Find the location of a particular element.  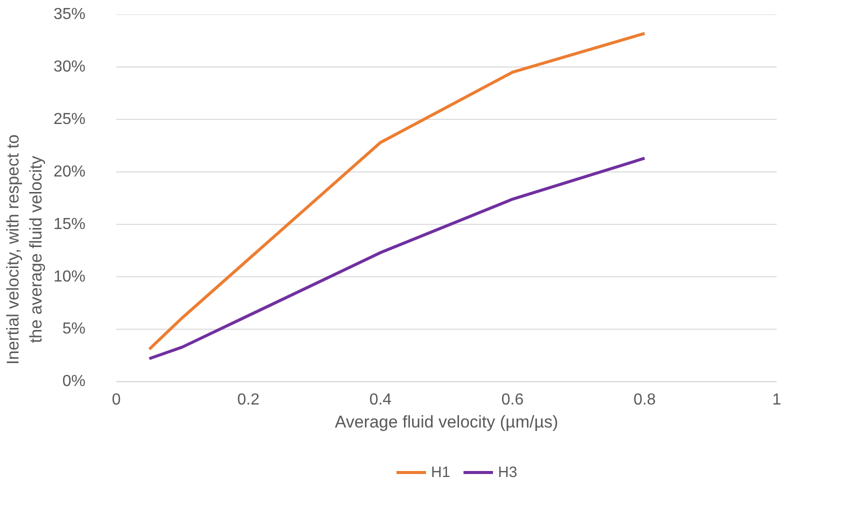

x-tick-label: 0.6 is located at coordinates (512, 400).